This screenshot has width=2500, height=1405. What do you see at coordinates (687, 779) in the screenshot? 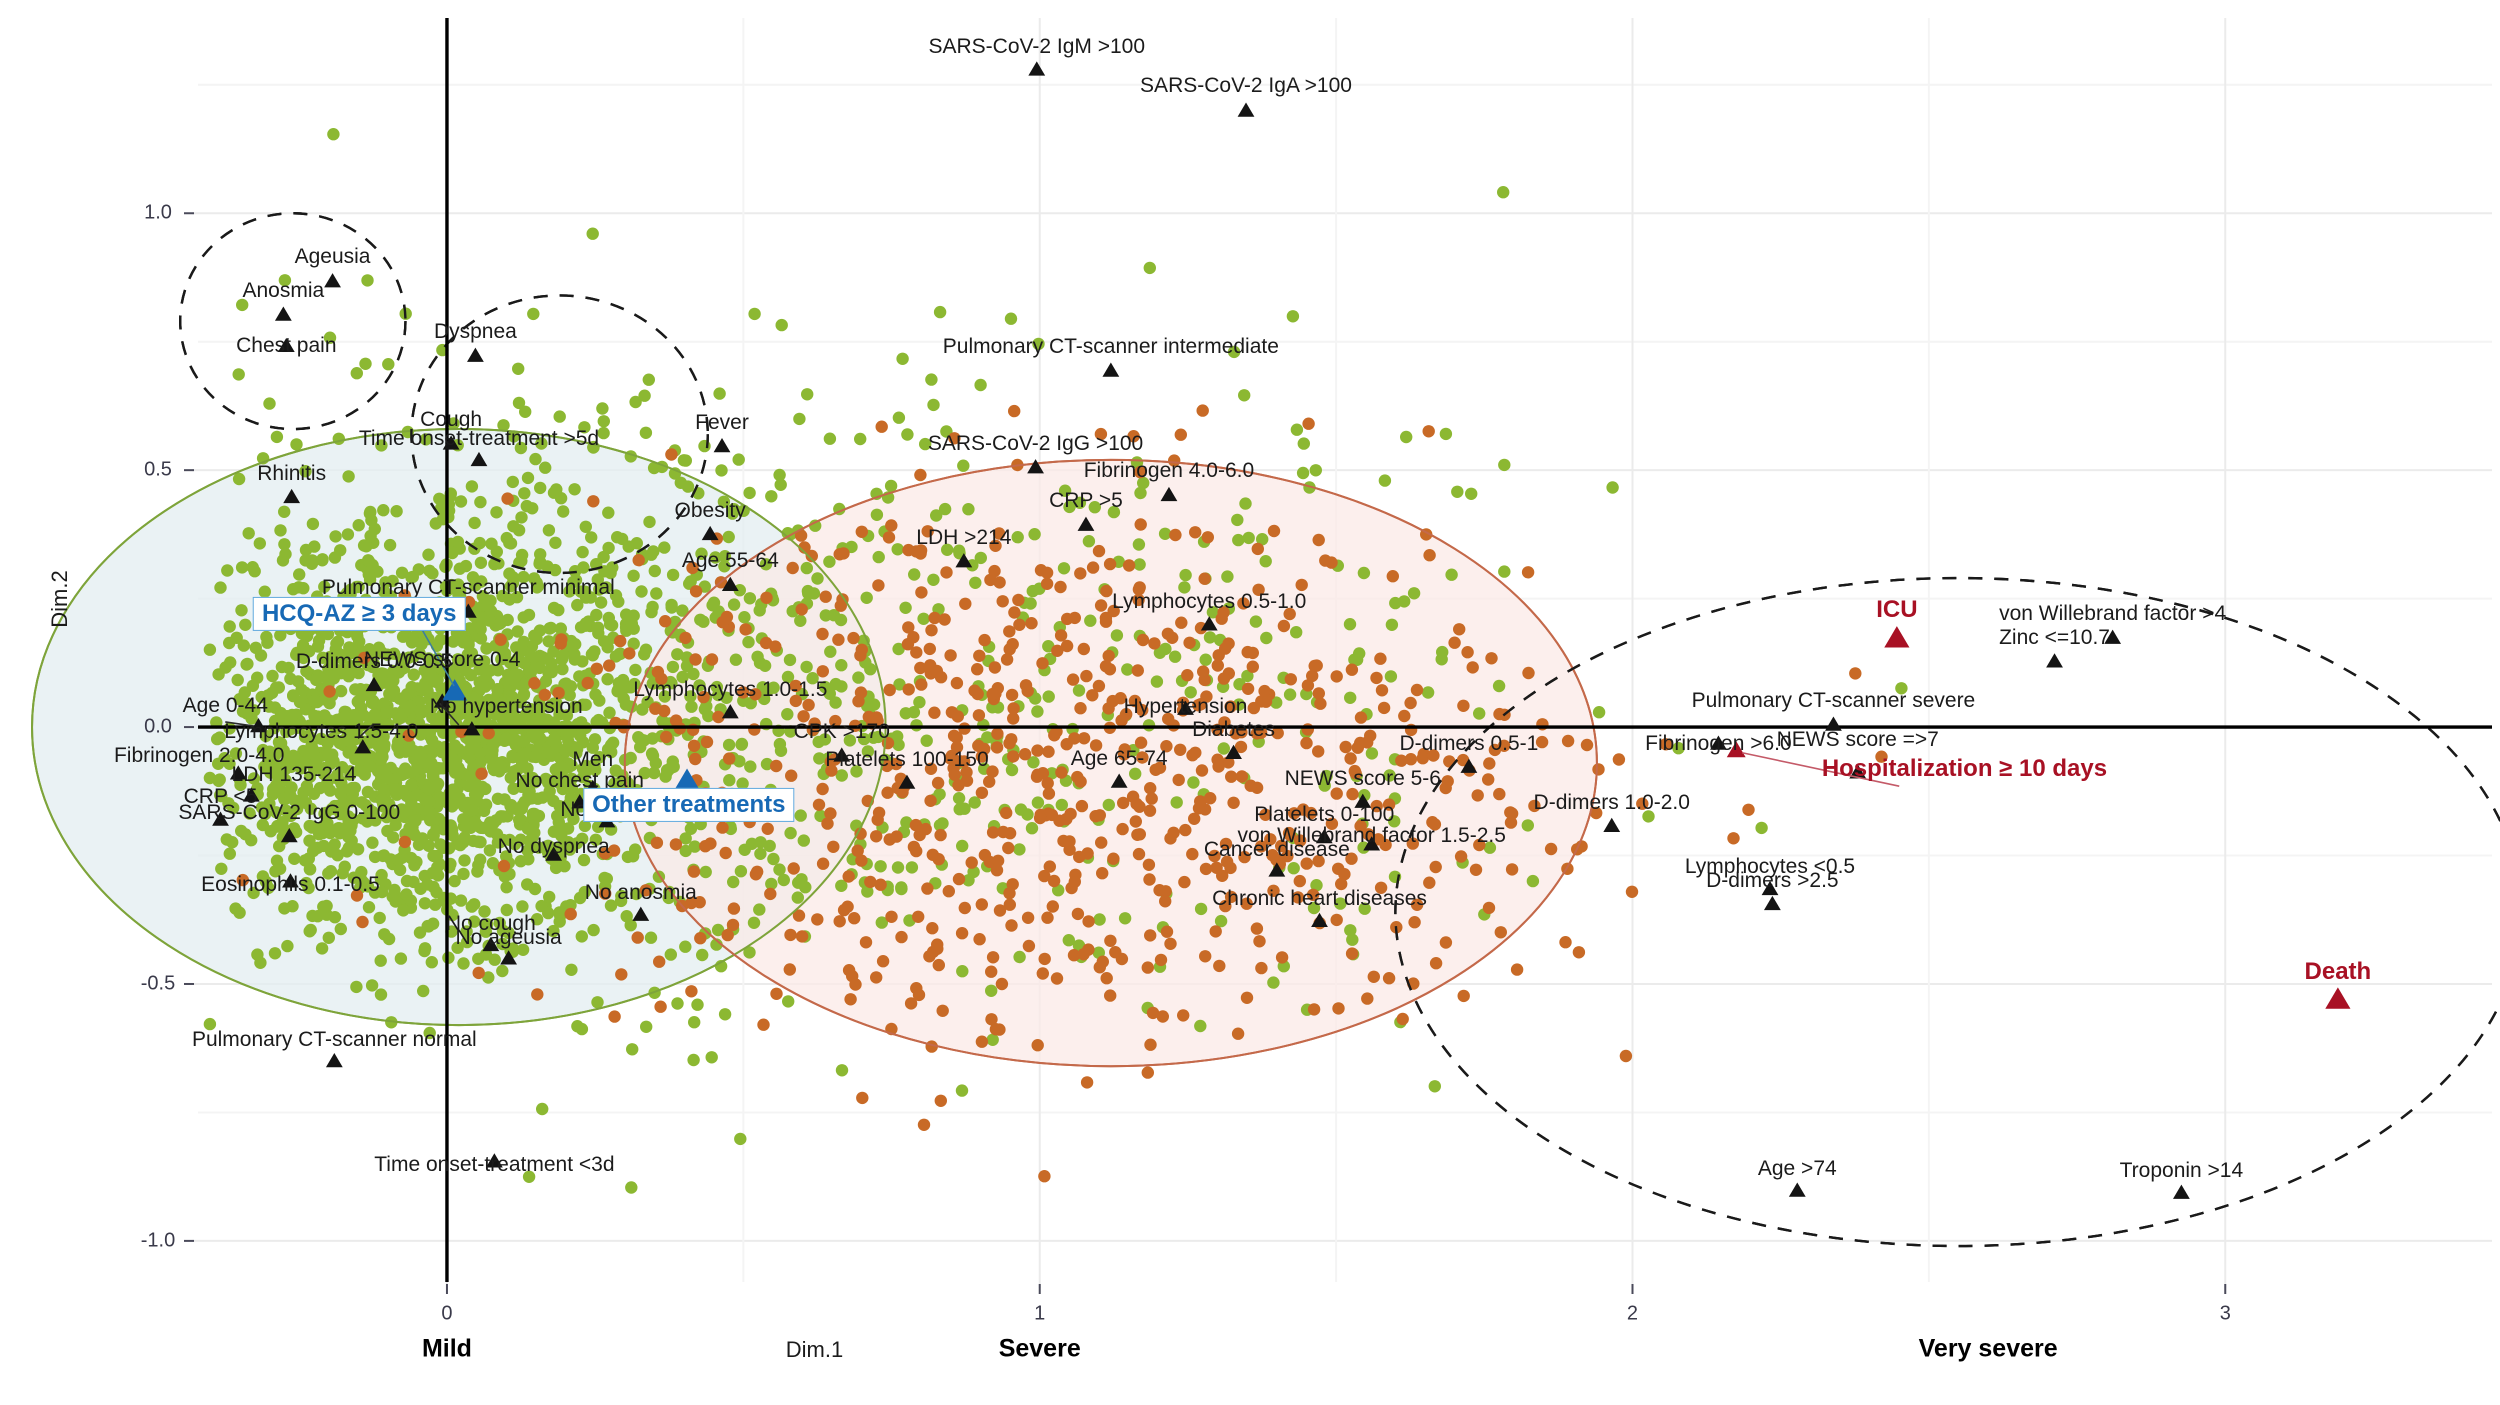
I see `supplementary-marker` at bounding box center [687, 779].